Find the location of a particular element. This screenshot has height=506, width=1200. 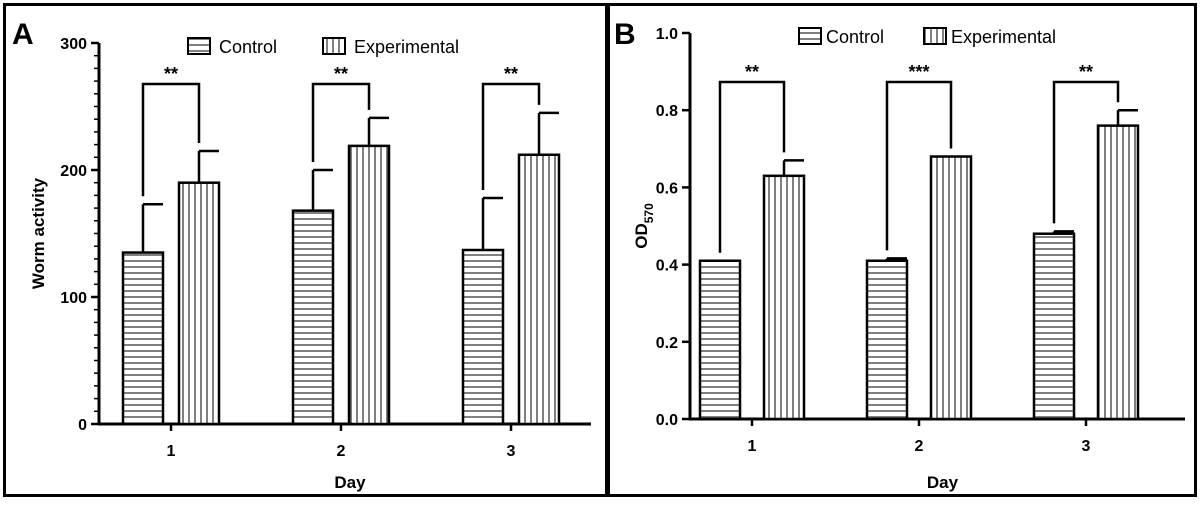

panel-label-b: B is located at coordinates (625, 34).